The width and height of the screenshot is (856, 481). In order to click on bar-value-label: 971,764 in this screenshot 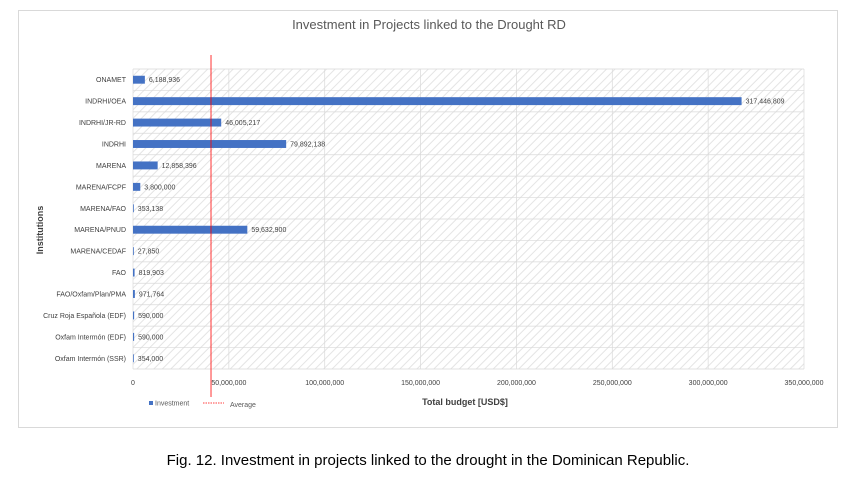, I will do `click(151, 295)`.